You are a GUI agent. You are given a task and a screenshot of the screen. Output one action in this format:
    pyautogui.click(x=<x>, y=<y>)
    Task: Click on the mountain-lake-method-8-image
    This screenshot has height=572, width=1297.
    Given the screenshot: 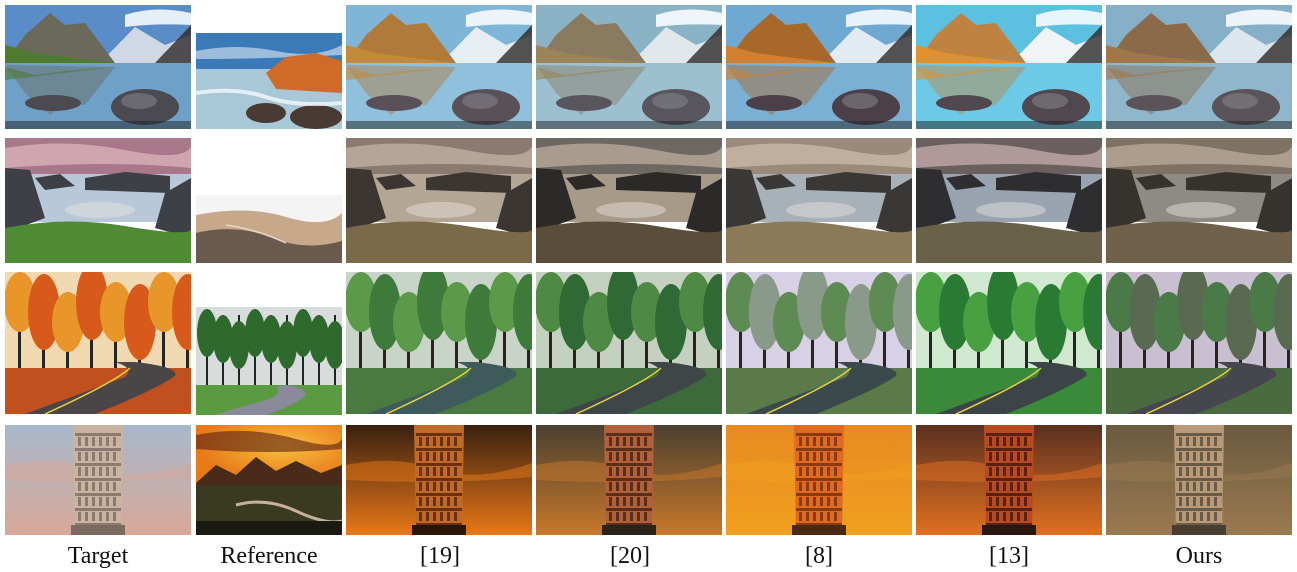 What is the action you would take?
    pyautogui.click(x=819, y=67)
    